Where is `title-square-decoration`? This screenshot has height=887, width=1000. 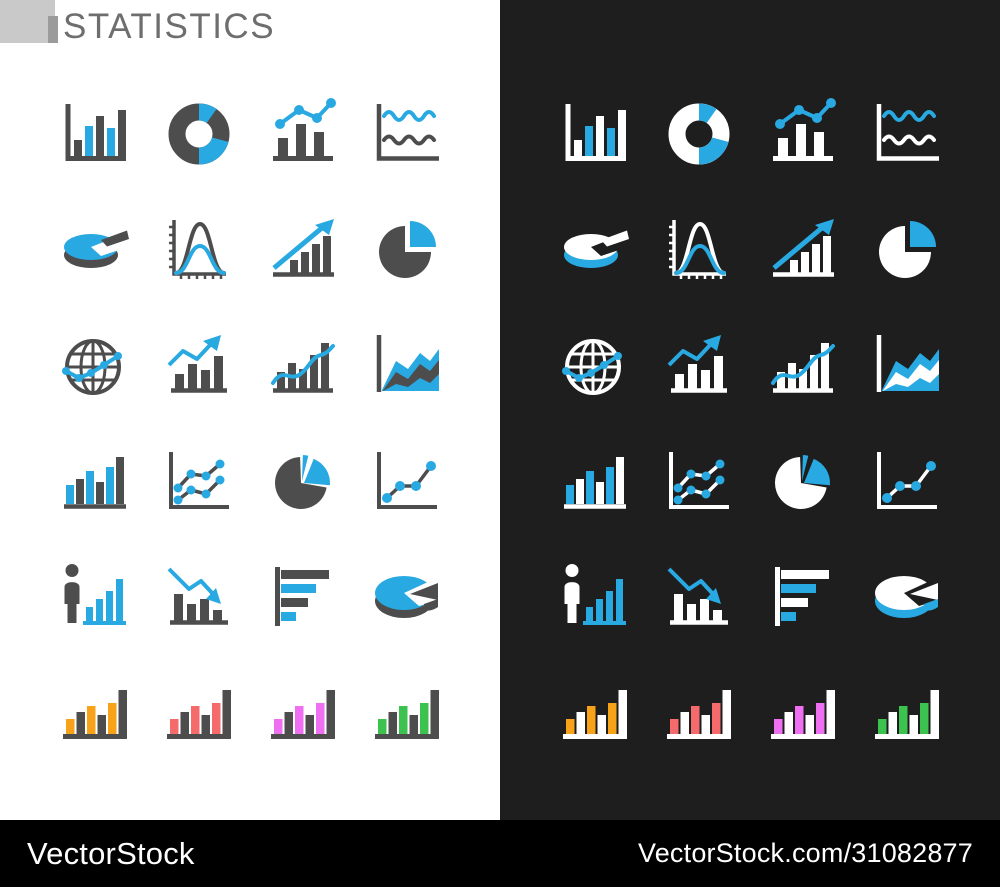 title-square-decoration is located at coordinates (27, 21).